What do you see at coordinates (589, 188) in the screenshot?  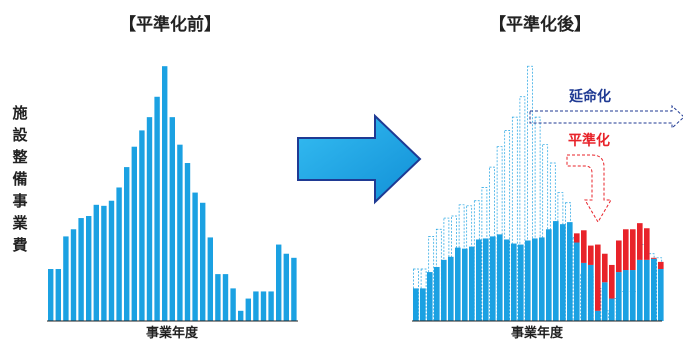 I see `level-arrow-icon` at bounding box center [589, 188].